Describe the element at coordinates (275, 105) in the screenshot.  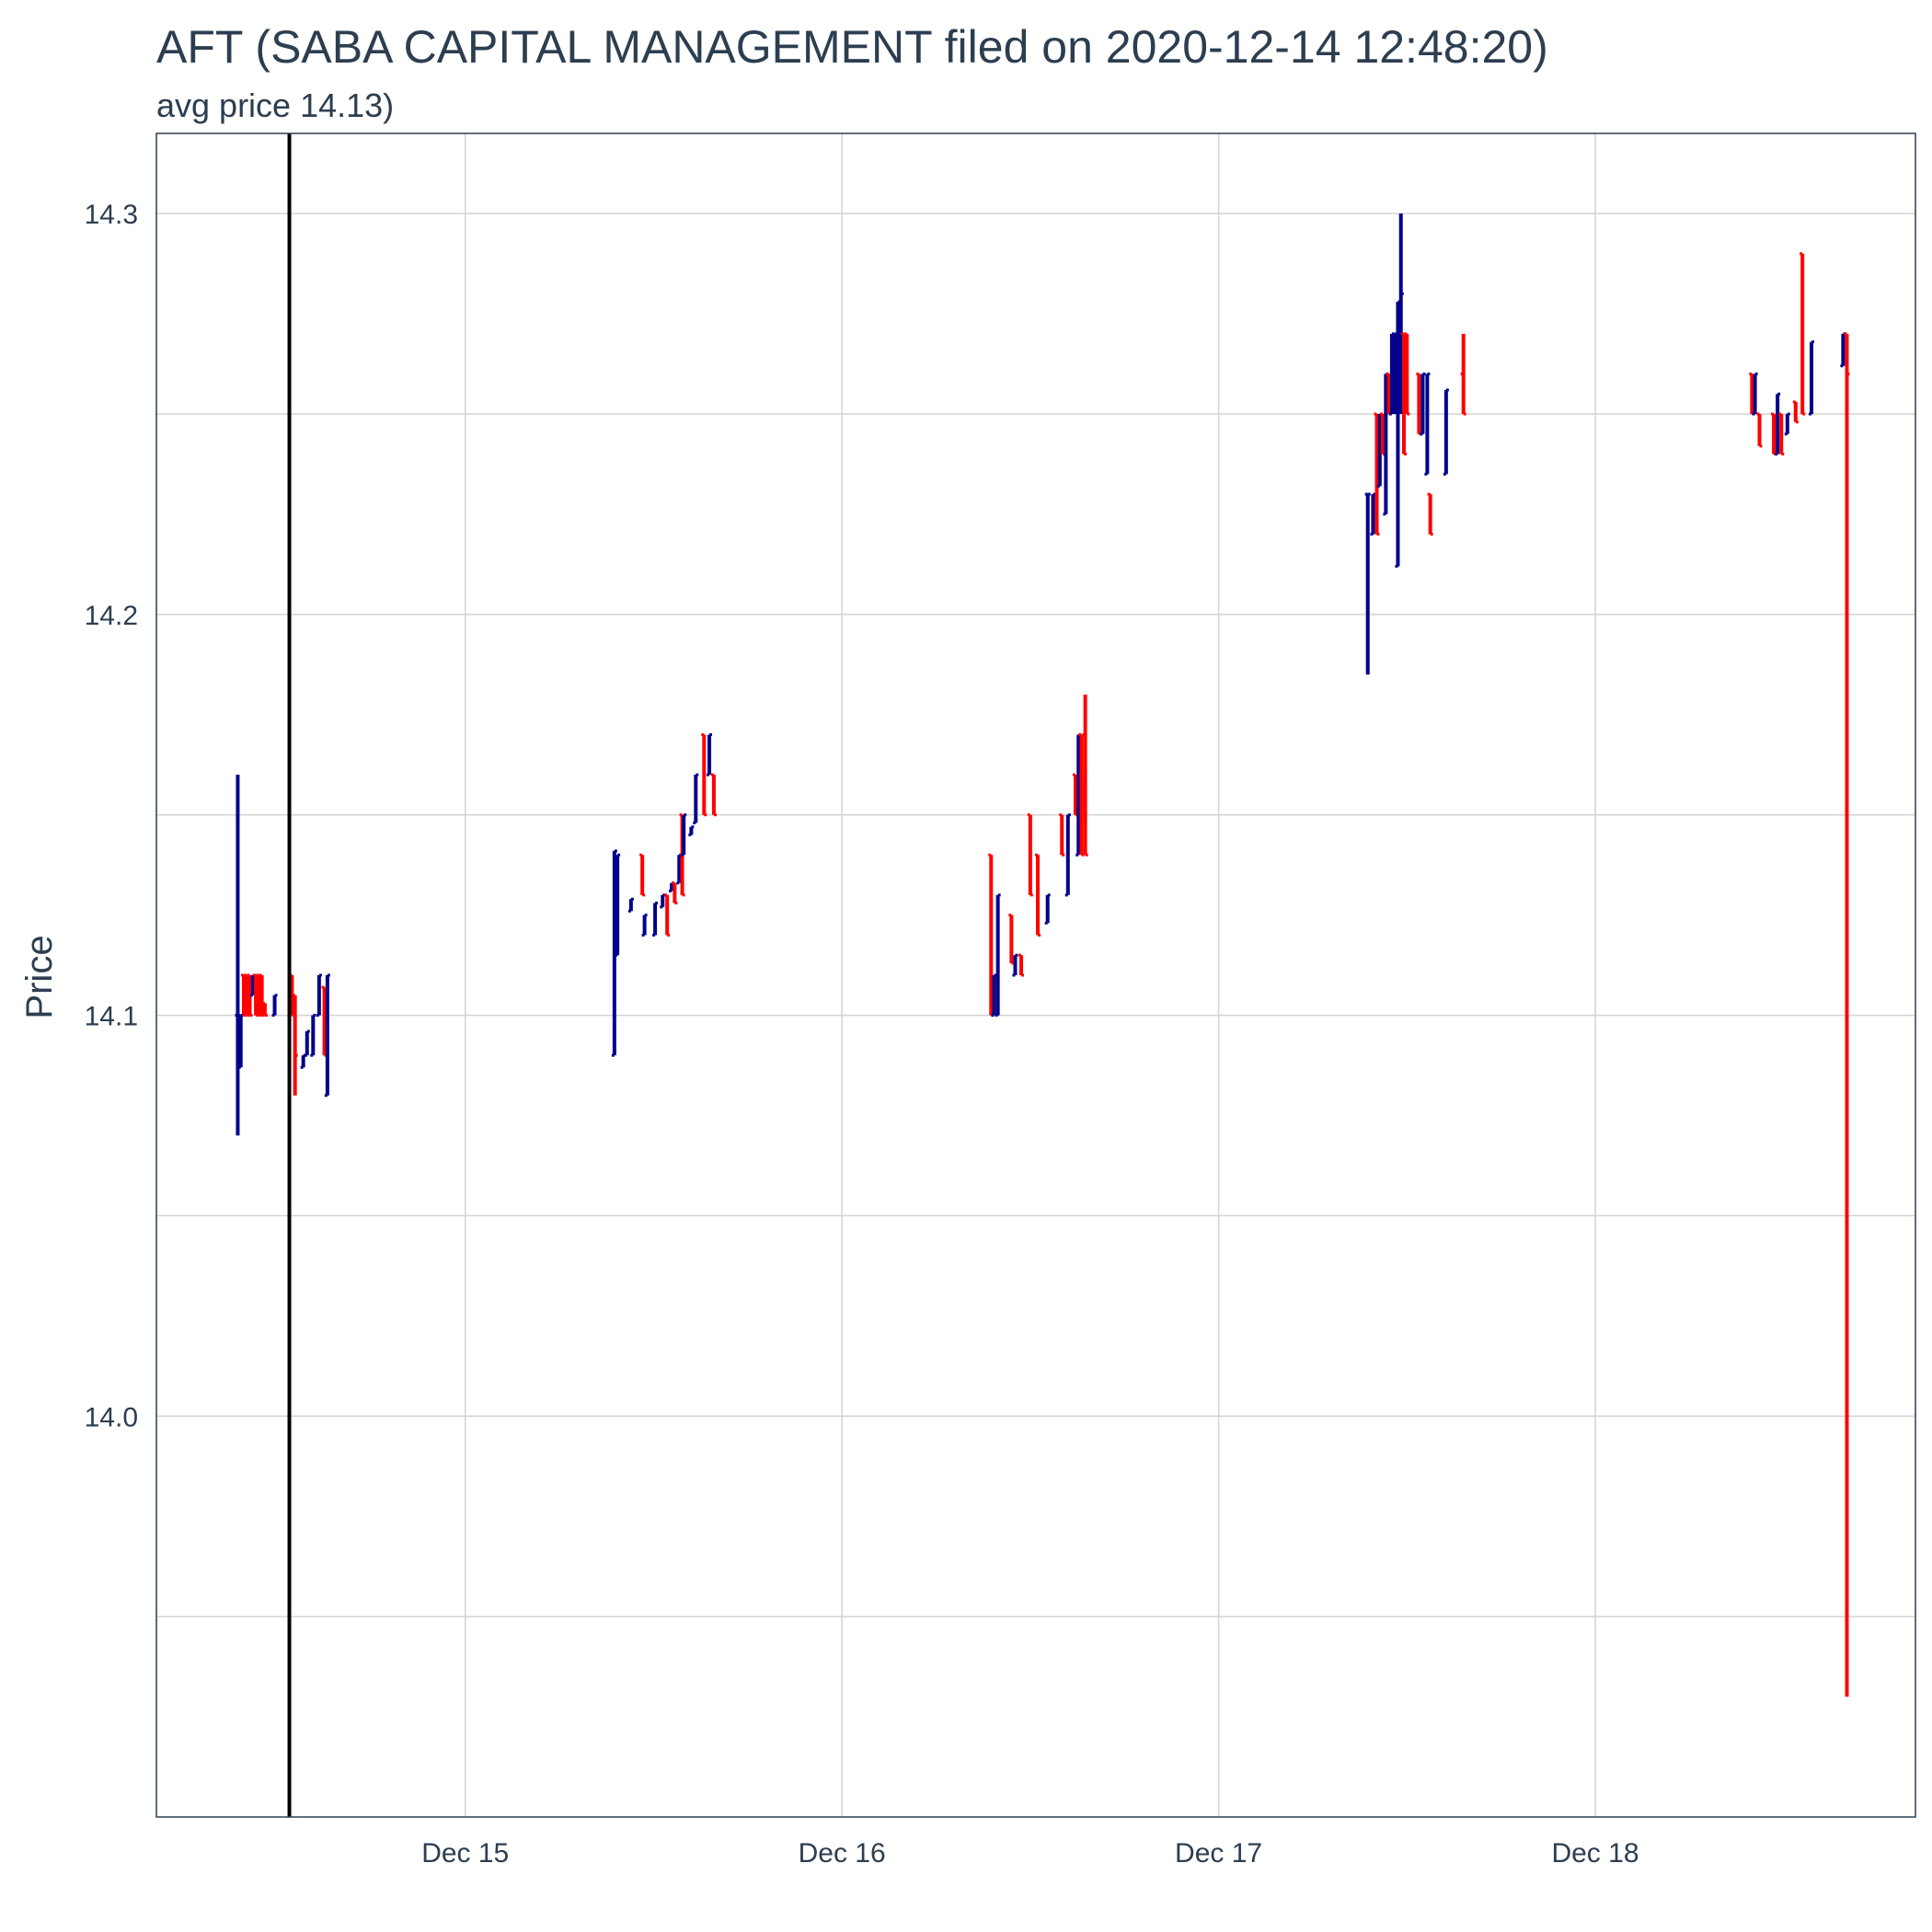
I see `chart-subtitle: avg price 14.13)` at that location.